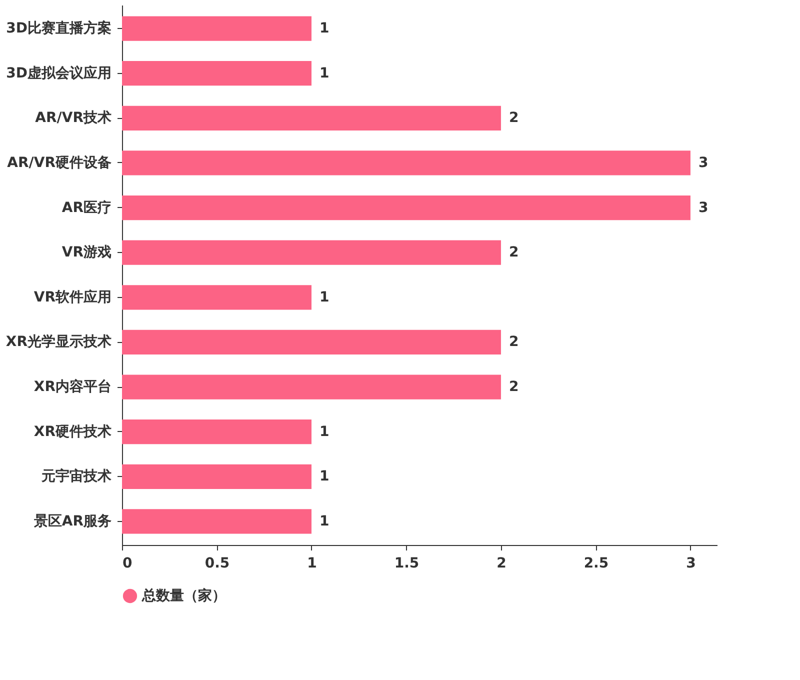 The height and width of the screenshot is (680, 800). What do you see at coordinates (59, 162) in the screenshot?
I see `y-tick-label: AR/VR硬件设备` at bounding box center [59, 162].